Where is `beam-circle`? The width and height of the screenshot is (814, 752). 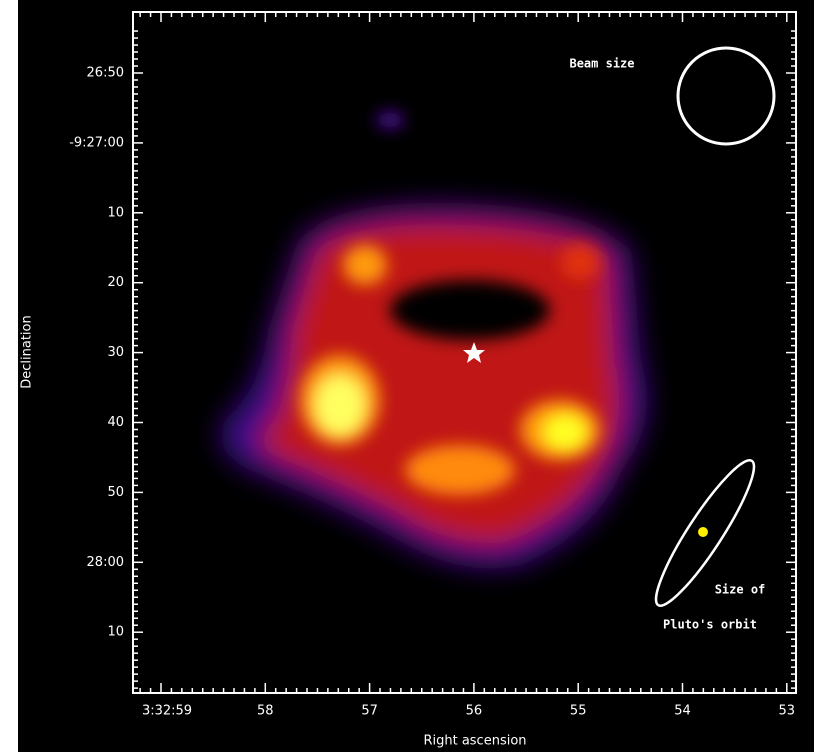
beam-circle is located at coordinates (726, 96).